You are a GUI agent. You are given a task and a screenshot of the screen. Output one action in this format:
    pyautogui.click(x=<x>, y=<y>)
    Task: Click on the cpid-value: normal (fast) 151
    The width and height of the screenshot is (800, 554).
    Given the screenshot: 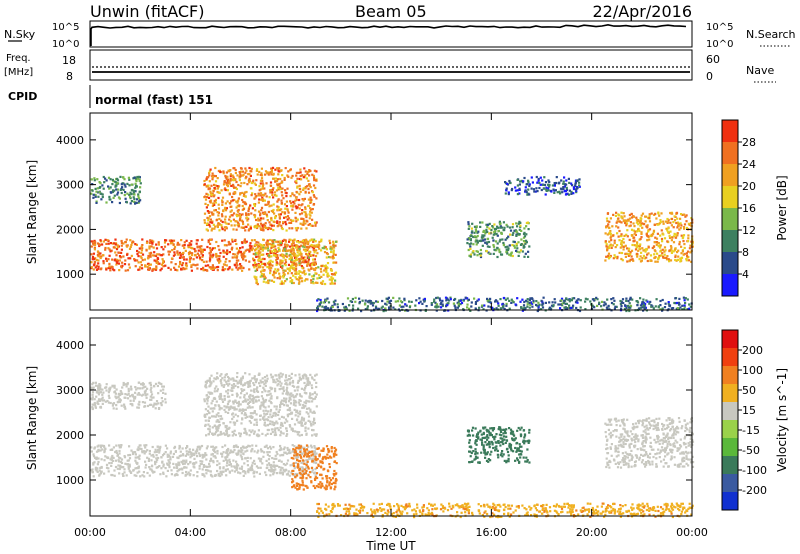 What is the action you would take?
    pyautogui.click(x=154, y=100)
    